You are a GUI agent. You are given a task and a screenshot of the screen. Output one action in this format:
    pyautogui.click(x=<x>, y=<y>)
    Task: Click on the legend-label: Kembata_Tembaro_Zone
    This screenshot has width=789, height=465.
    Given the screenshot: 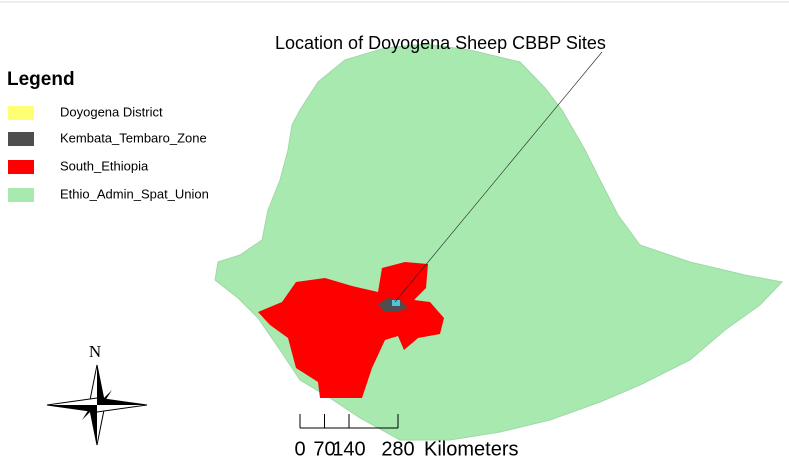 What is the action you would take?
    pyautogui.click(x=133, y=137)
    